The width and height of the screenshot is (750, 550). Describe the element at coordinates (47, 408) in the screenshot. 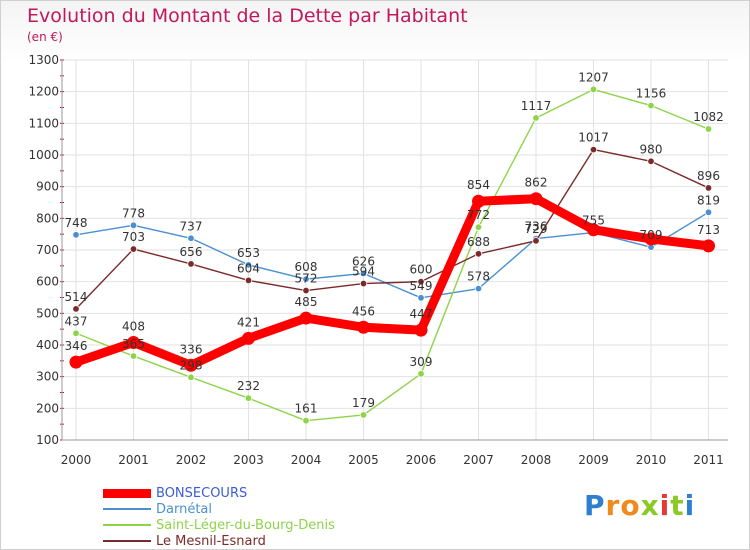

I see `y-tick-label: 200` at that location.